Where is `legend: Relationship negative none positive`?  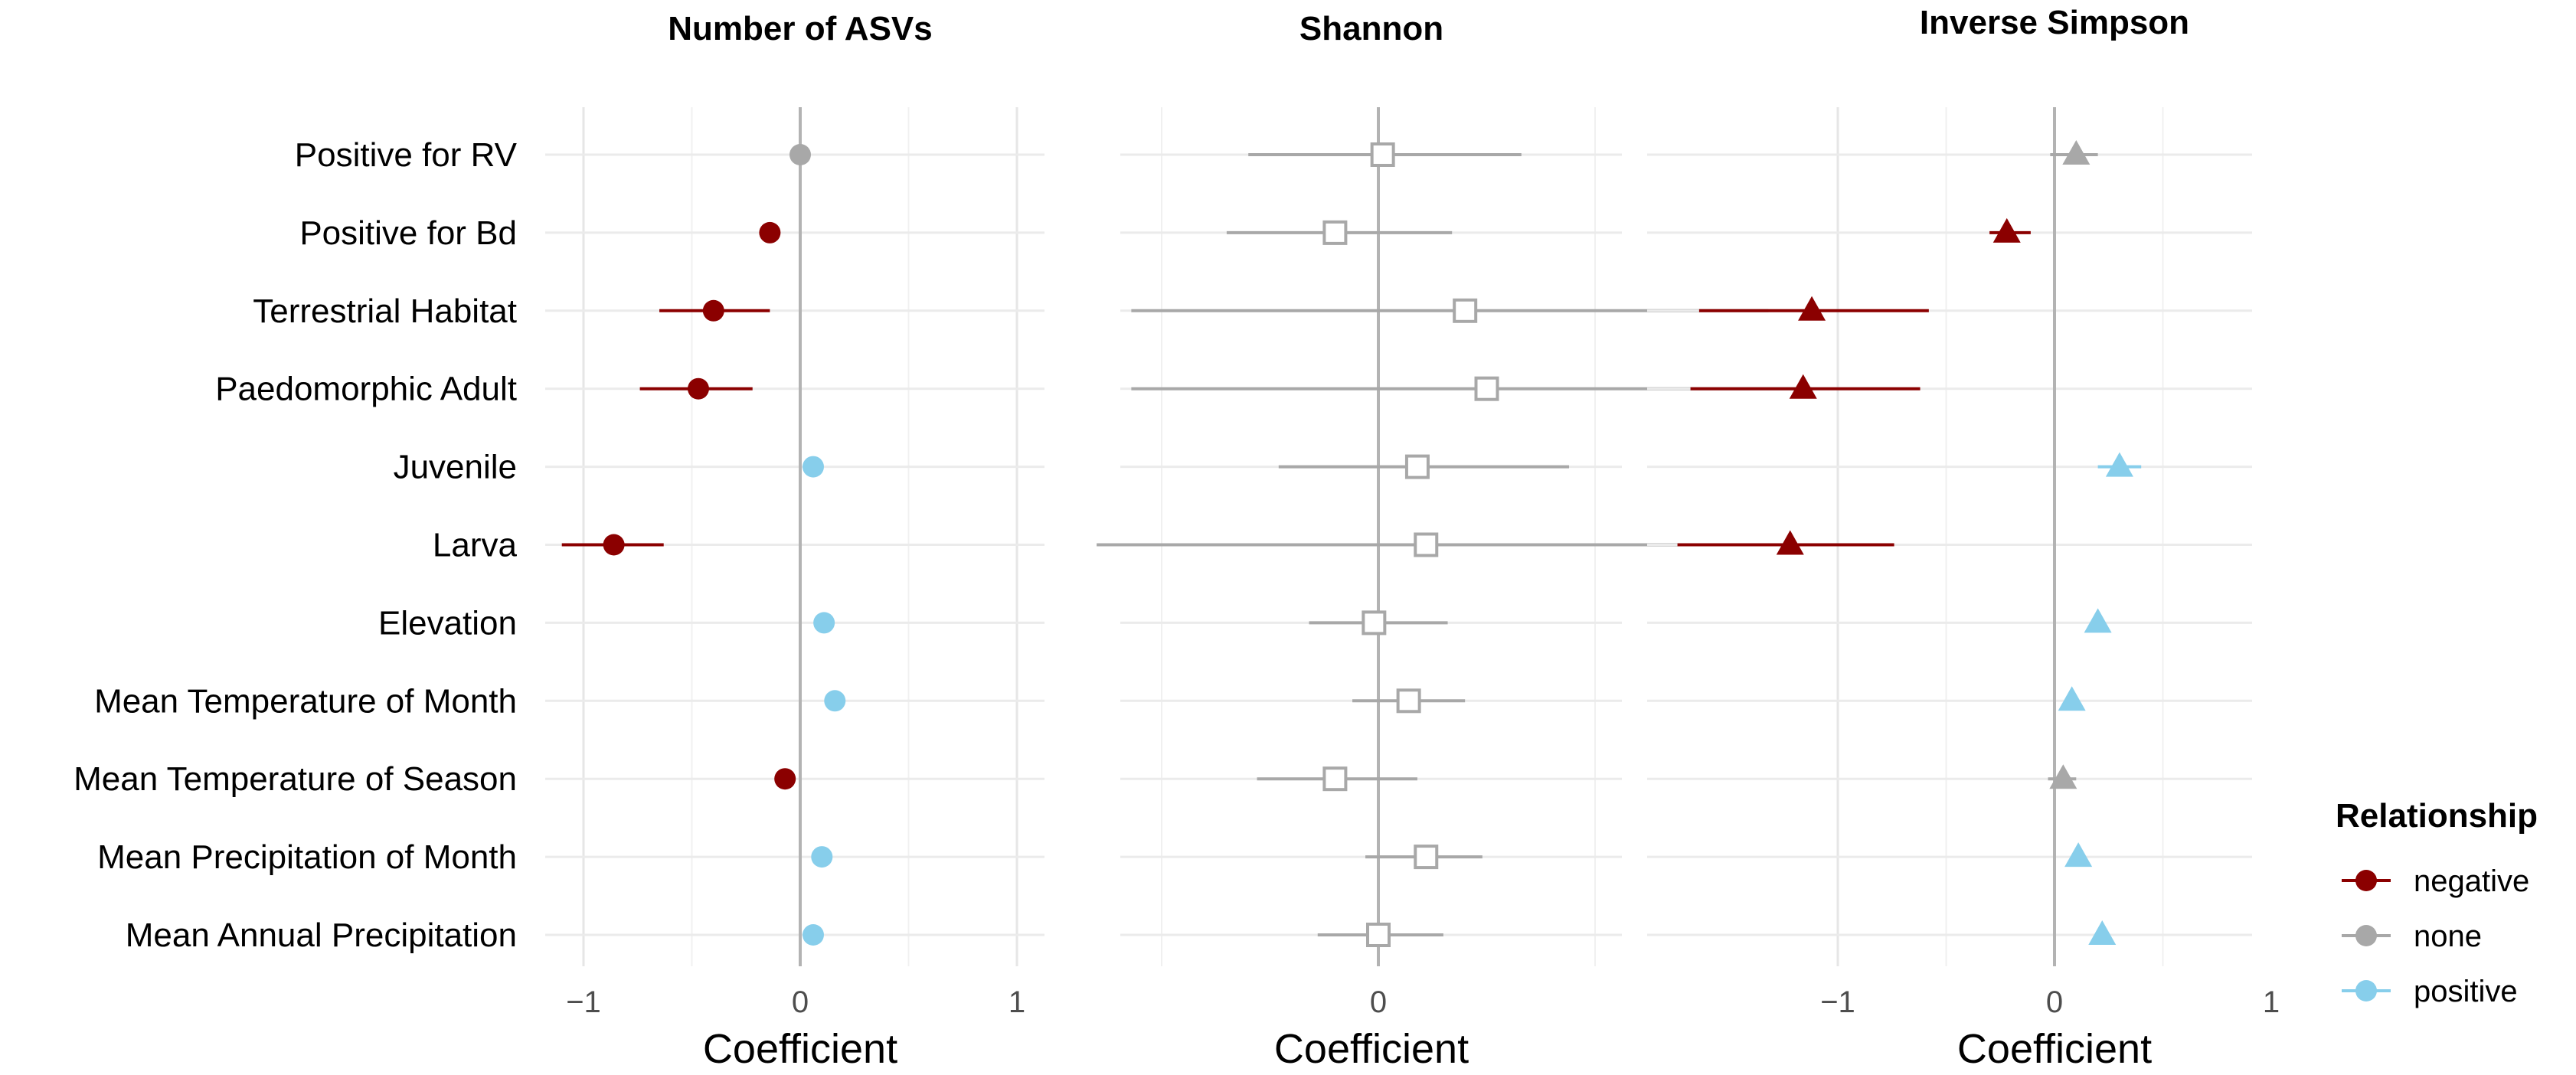
legend: Relationship negative none positive is located at coordinates (2437, 902).